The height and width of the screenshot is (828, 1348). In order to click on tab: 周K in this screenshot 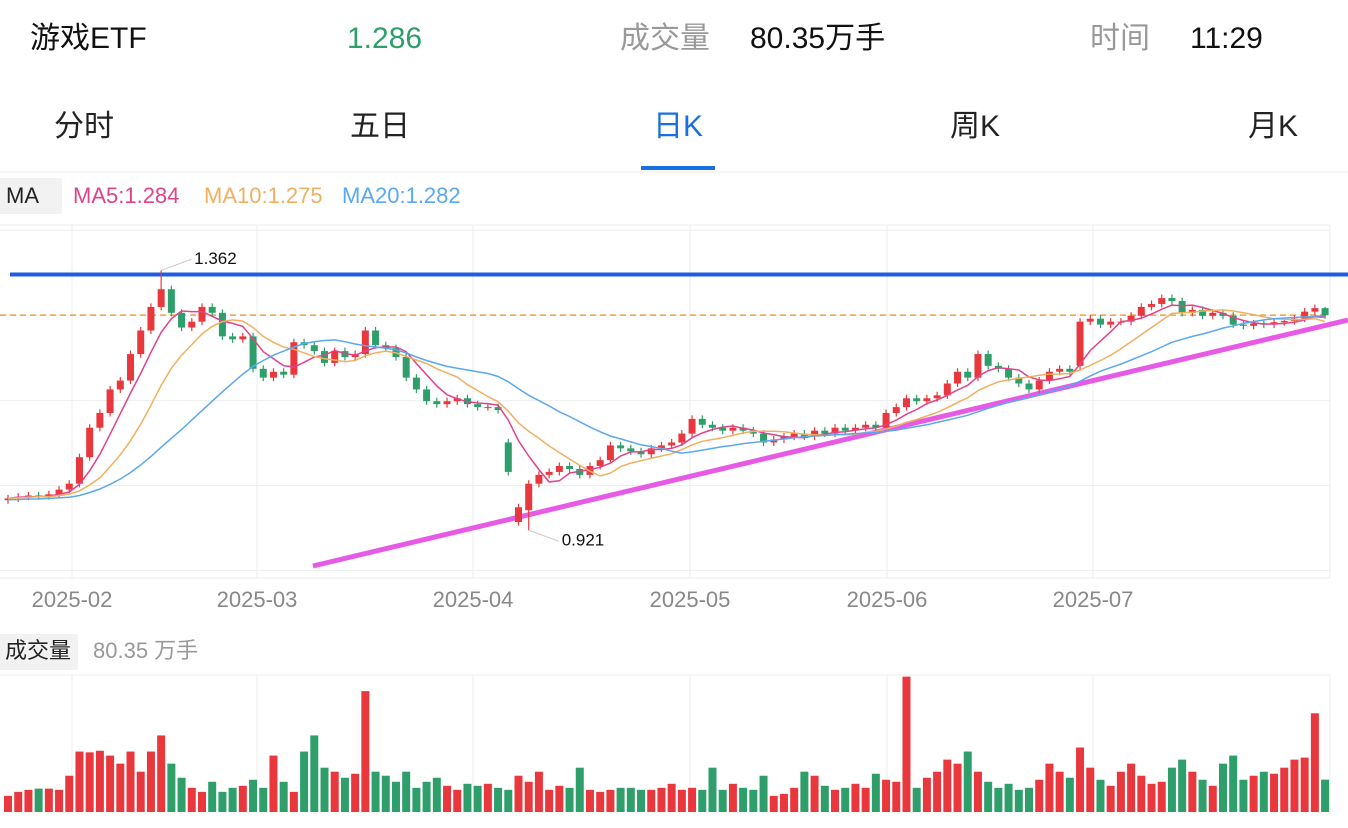, I will do `click(975, 126)`.